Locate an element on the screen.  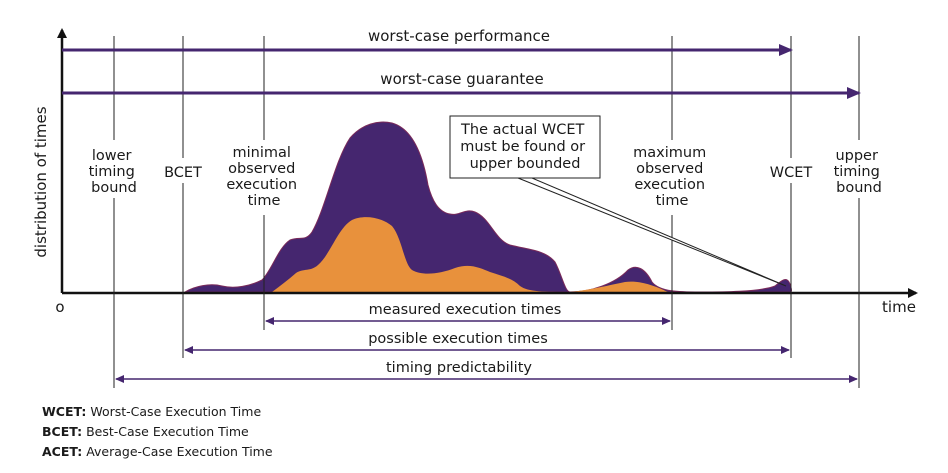
legend-bcet: BCET: Best-Case Execution Time is located at coordinates (145, 431).